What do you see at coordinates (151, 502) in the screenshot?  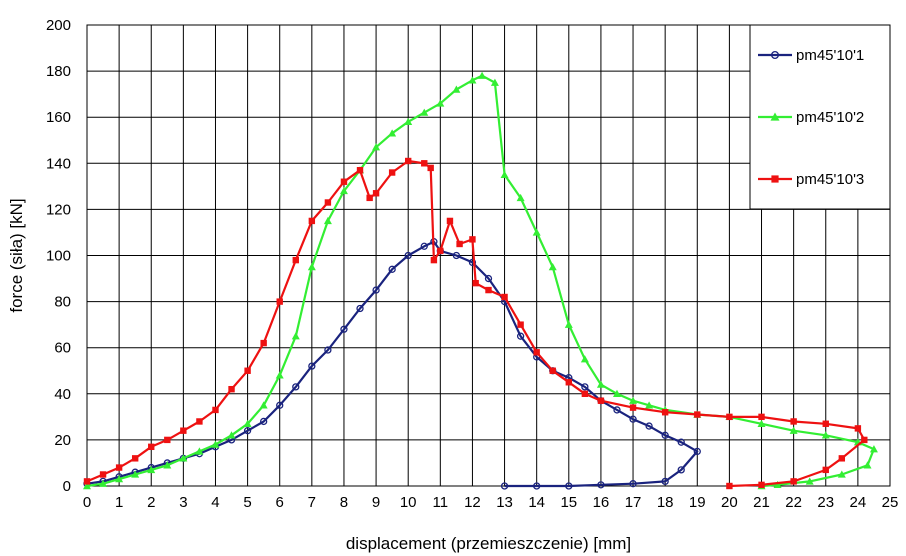 I see `x-tick-label: 2` at bounding box center [151, 502].